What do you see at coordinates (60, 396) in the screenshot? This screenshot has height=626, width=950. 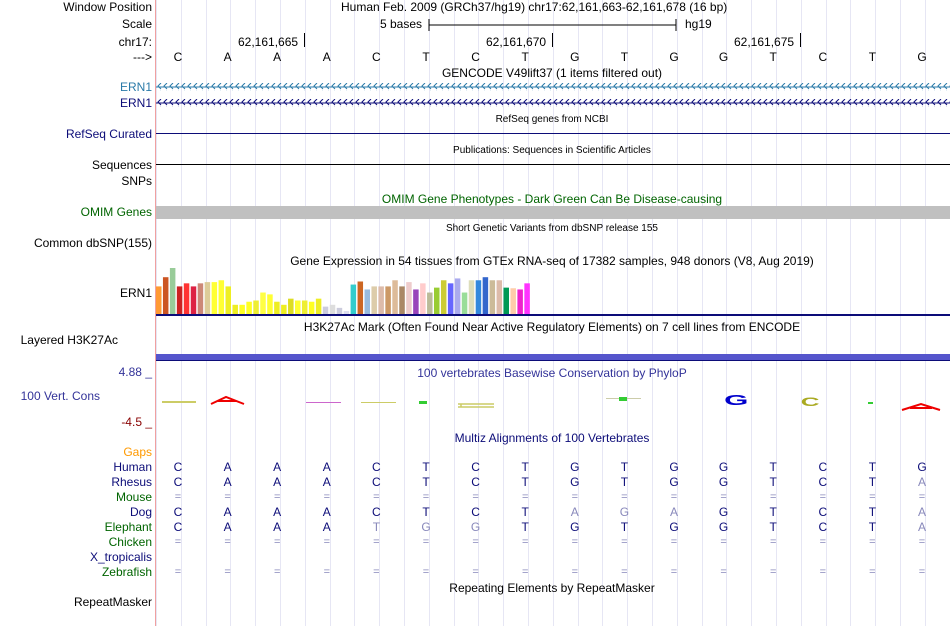 I see `cons-label: 100 Vert. Cons` at bounding box center [60, 396].